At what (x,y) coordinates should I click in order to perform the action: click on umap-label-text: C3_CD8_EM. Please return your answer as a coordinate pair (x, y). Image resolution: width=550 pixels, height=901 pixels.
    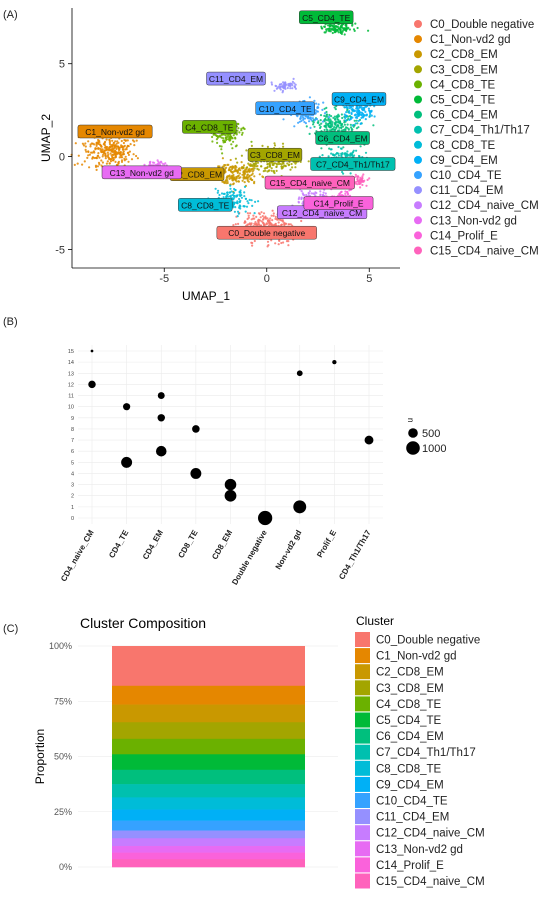
    Looking at the image, I should click on (275, 155).